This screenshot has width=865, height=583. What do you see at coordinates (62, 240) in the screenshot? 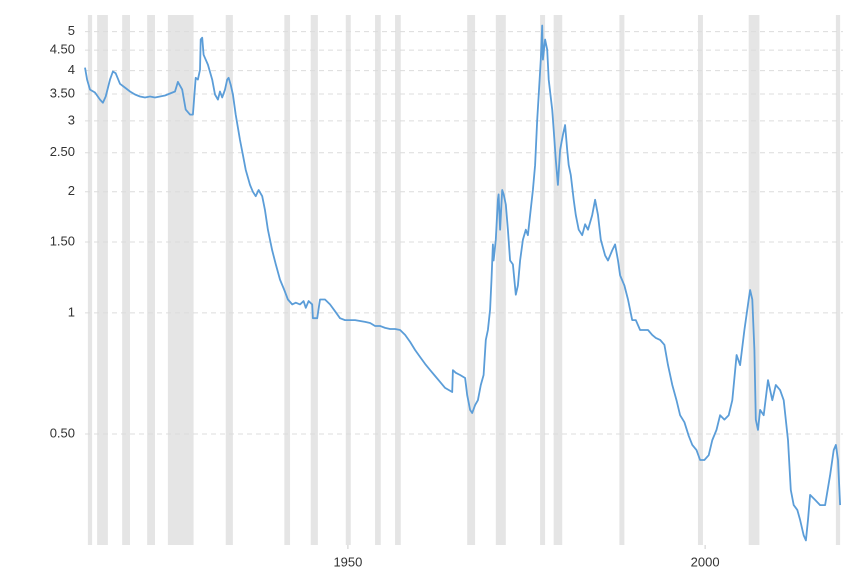
I see `y-tick-label: 1.50` at bounding box center [62, 240].